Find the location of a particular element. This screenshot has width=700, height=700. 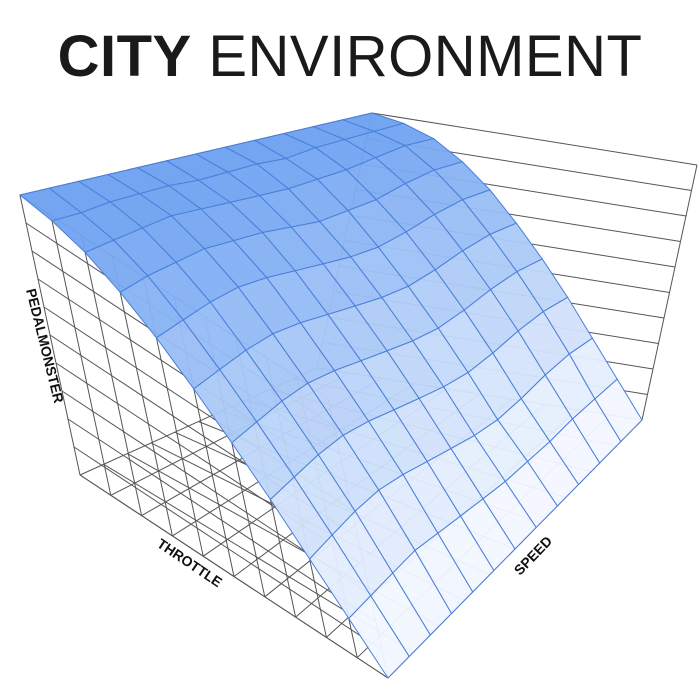

title-regular: ENVIRONMENT is located at coordinates (425, 56).